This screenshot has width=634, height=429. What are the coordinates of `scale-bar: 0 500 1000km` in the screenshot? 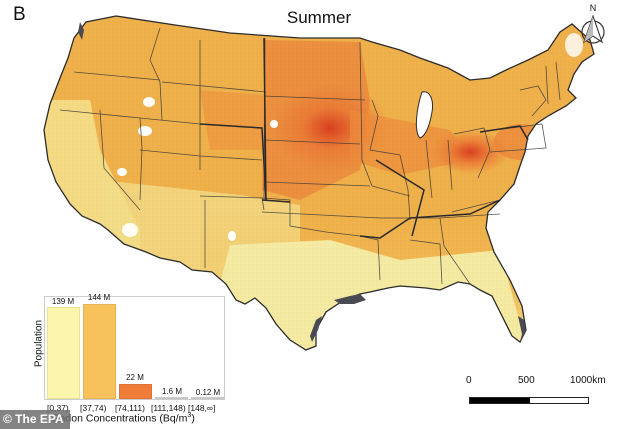 It's located at (546, 395).